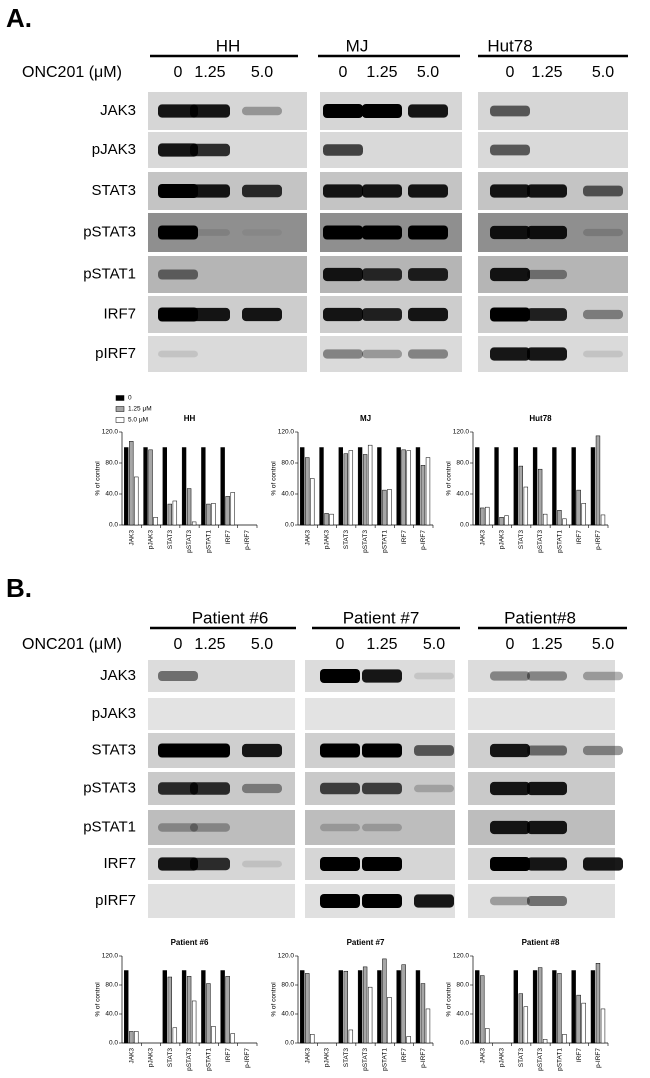 This screenshot has width=650, height=1078. Describe the element at coordinates (190, 942) in the screenshot. I see `chart-title: Patient #6` at that location.